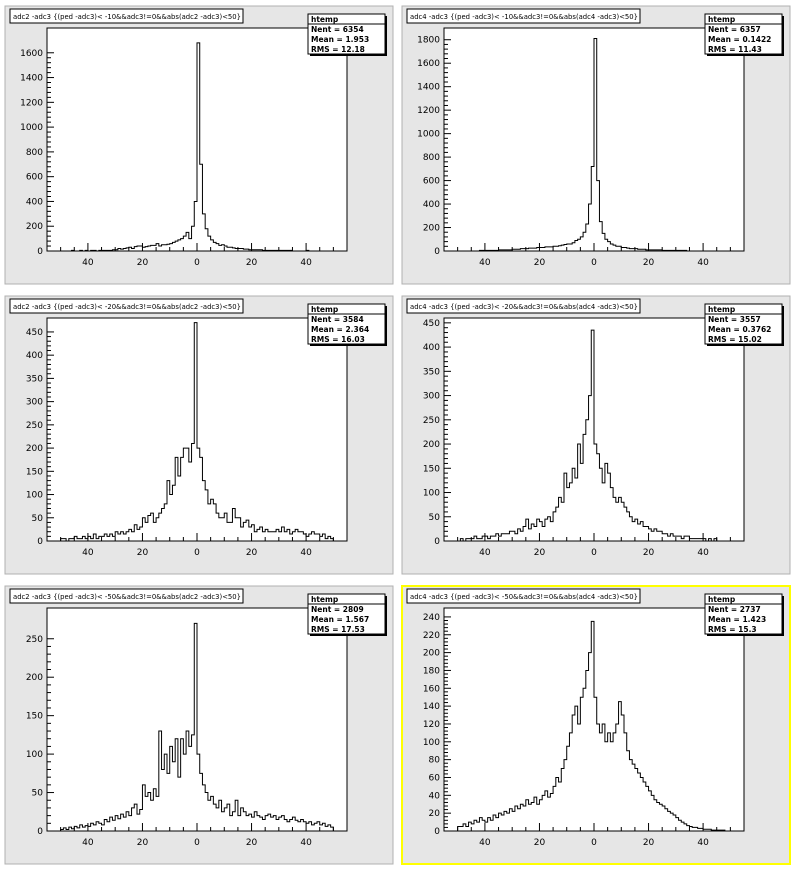  I want to click on stats-rms: RMS = 15.02, so click(735, 339).